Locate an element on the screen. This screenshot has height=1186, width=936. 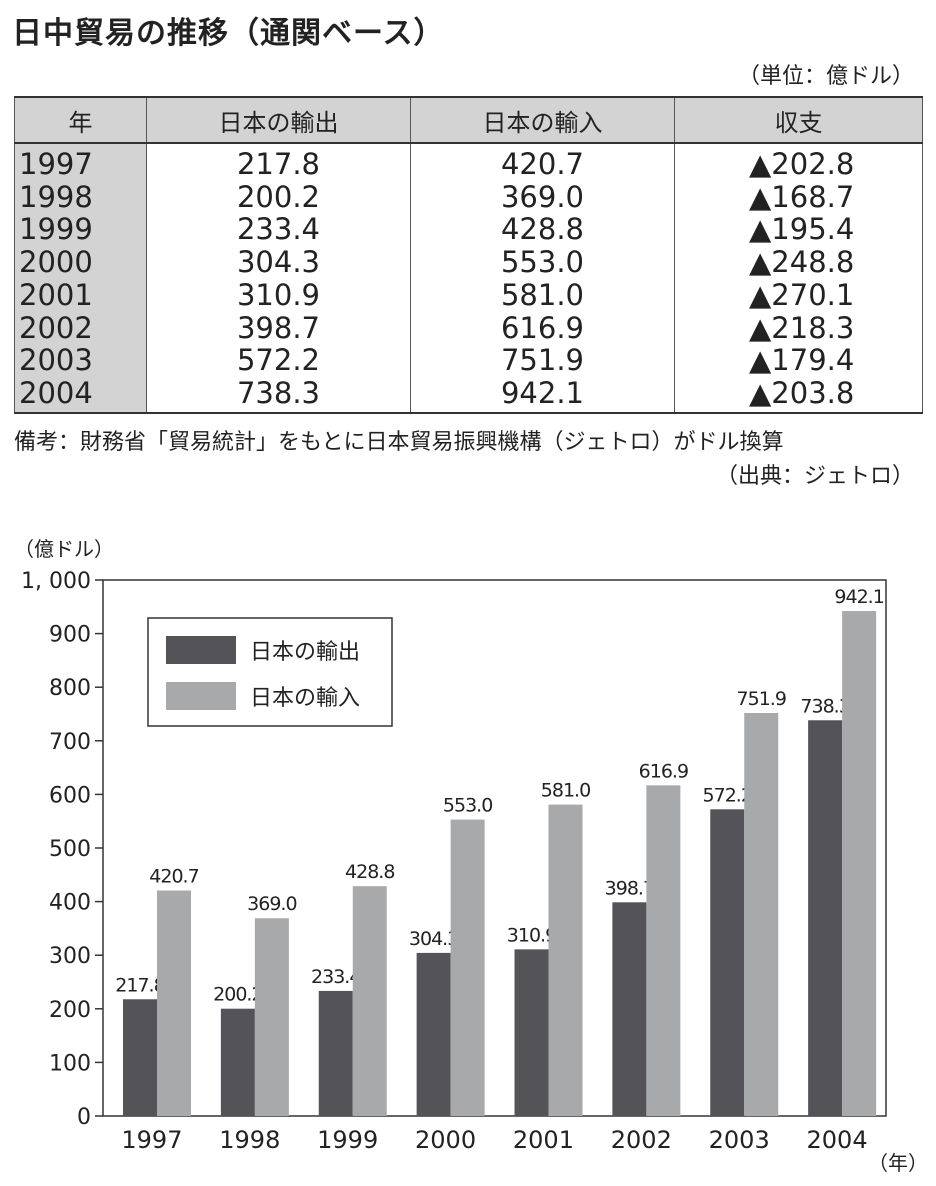
balance-cell: ▲218.3 is located at coordinates (798, 328).